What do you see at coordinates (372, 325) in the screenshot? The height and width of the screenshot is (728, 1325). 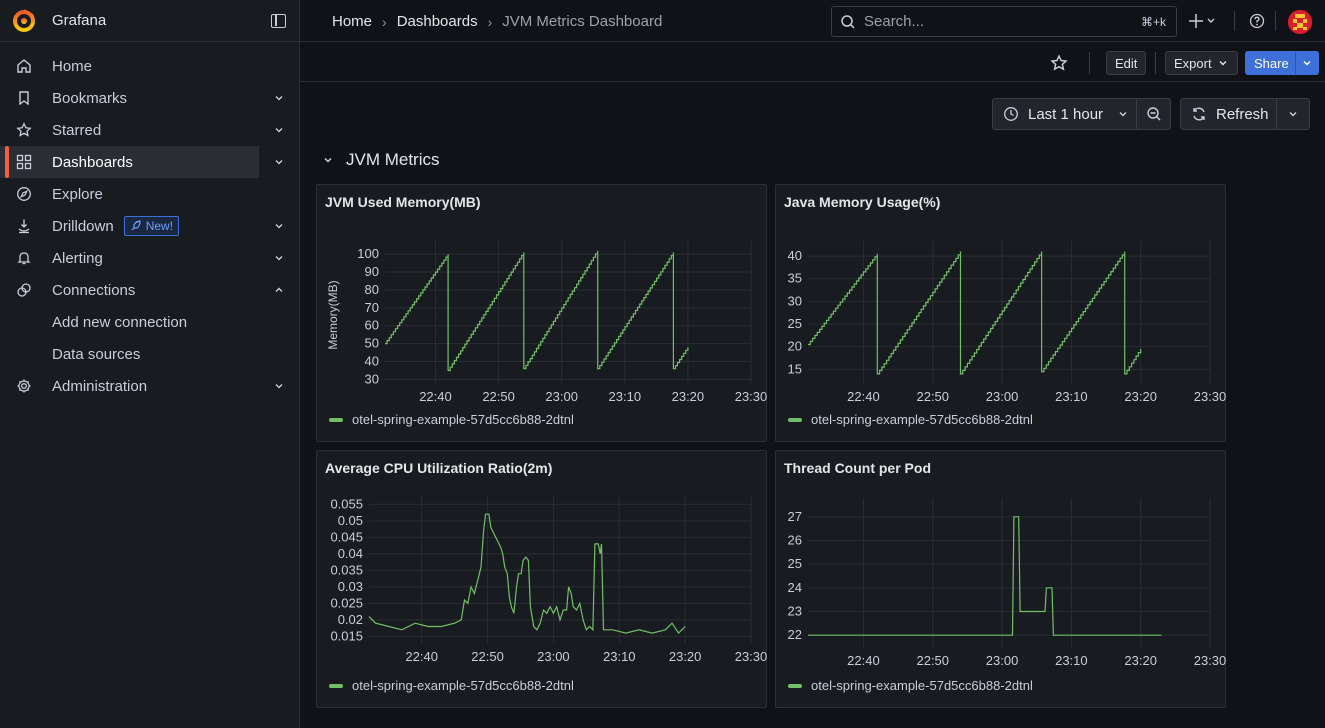 I see `y-tick-label: 60` at bounding box center [372, 325].